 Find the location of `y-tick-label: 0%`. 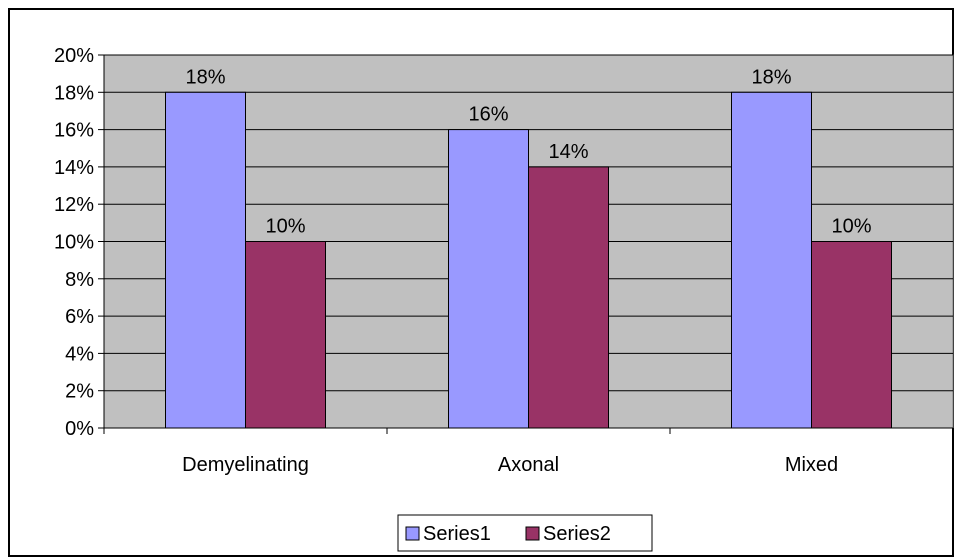

y-tick-label: 0% is located at coordinates (79, 429).